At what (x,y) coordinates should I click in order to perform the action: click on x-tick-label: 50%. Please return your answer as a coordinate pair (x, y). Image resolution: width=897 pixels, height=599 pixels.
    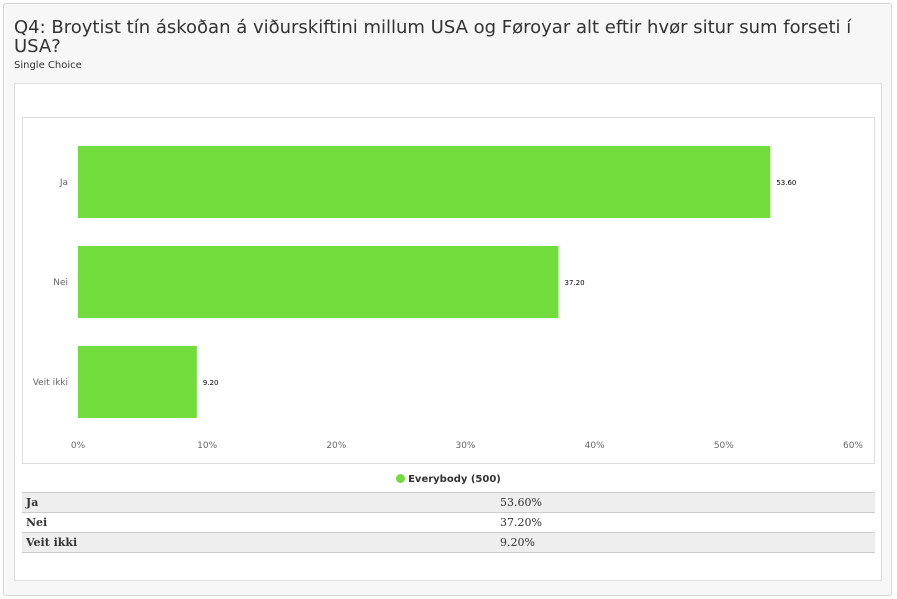
    Looking at the image, I should click on (724, 446).